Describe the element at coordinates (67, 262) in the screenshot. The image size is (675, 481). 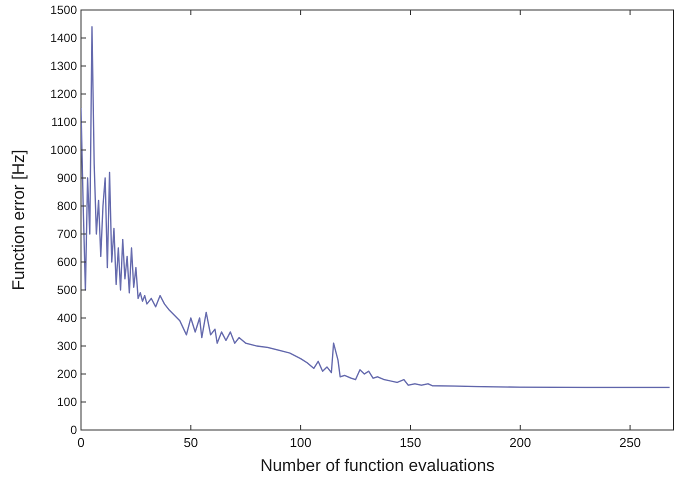
I see `y-tick-label: 600` at that location.